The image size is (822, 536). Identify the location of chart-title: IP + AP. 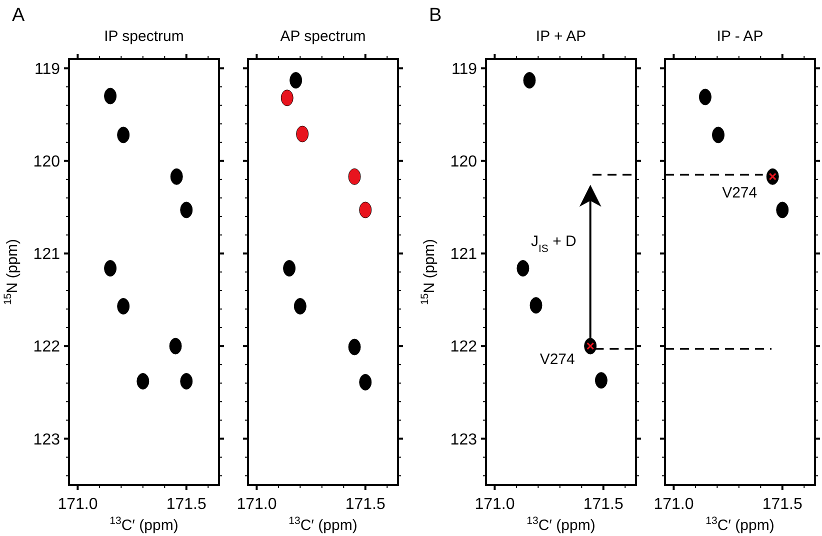
(561, 36).